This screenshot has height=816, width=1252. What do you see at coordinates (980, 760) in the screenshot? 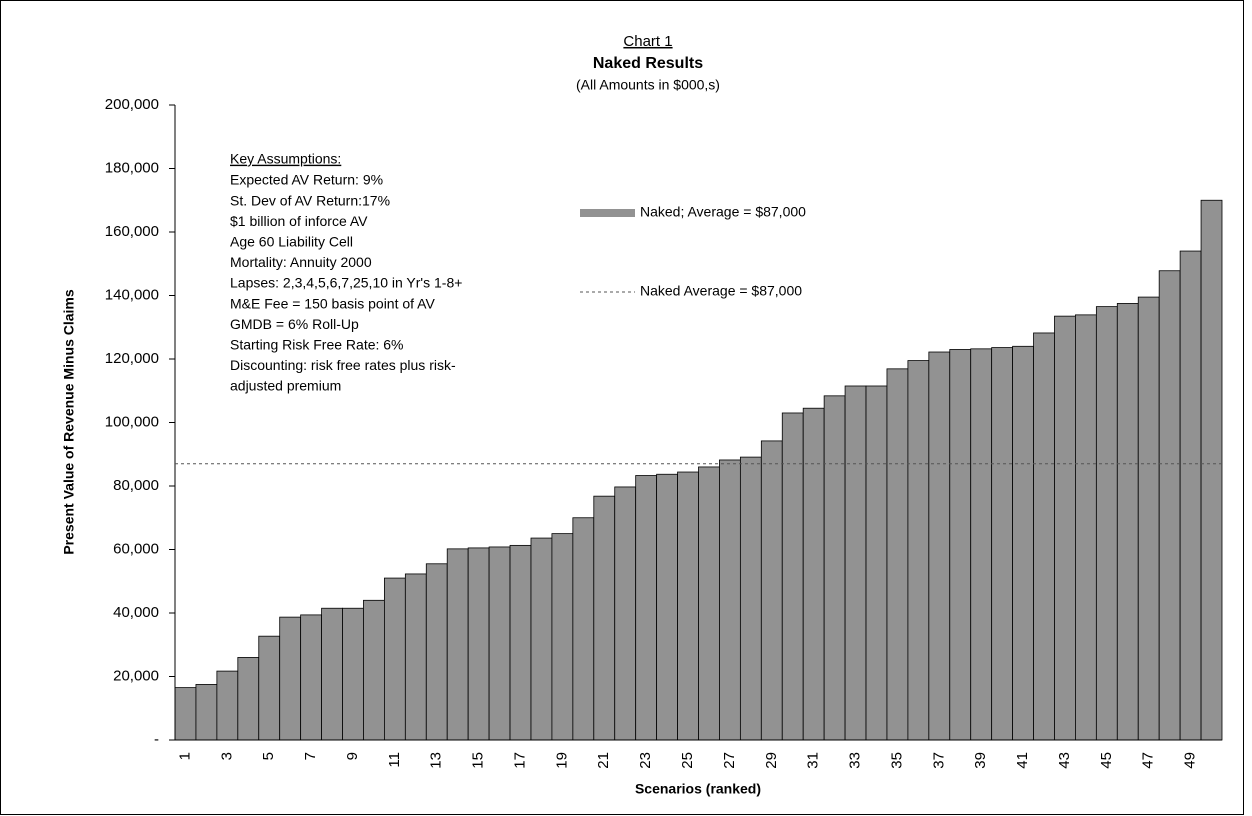
I see `x-tick-label: 39` at bounding box center [980, 760].